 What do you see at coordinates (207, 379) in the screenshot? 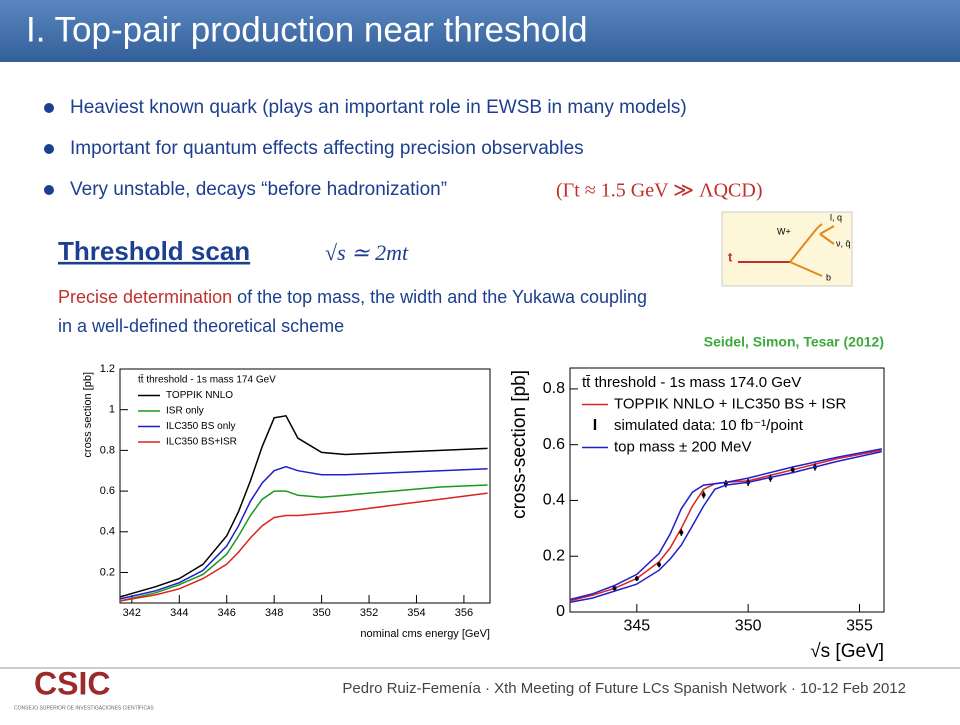
I see `legend-title: tt̄ threshold - 1s mass 174 GeV` at bounding box center [207, 379].